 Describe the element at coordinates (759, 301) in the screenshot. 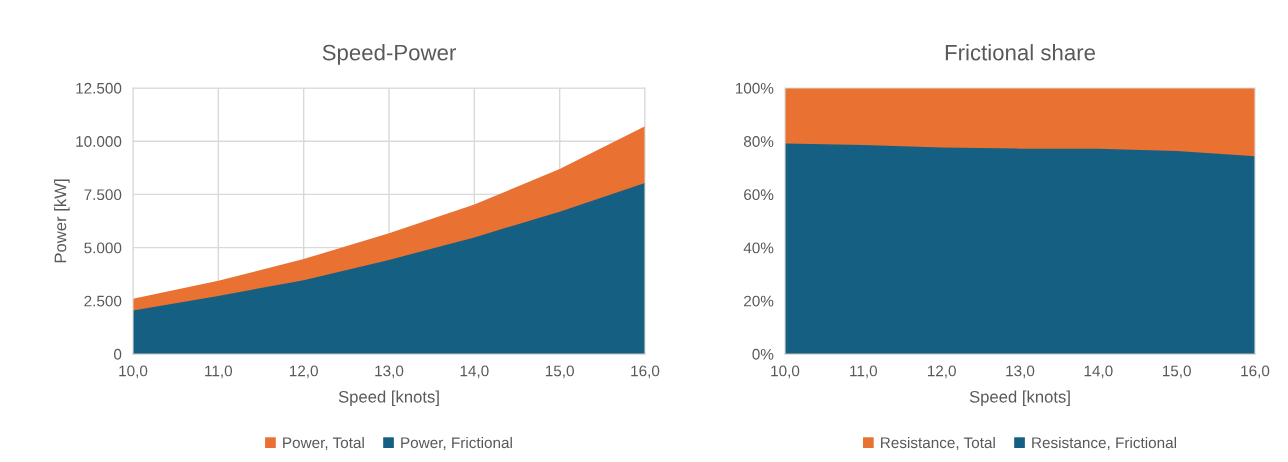

I see `y-tick-label: 20%` at that location.